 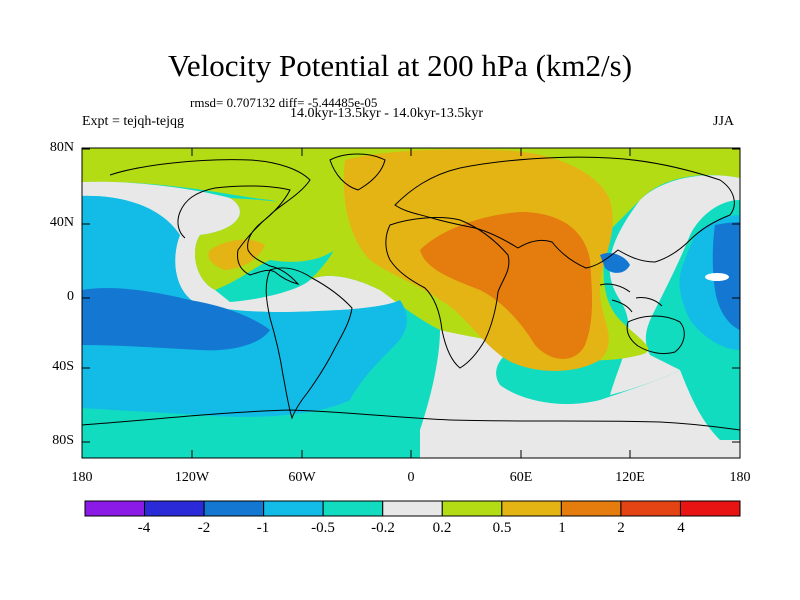 What do you see at coordinates (562, 528) in the screenshot?
I see `colorbar-label: 1` at bounding box center [562, 528].